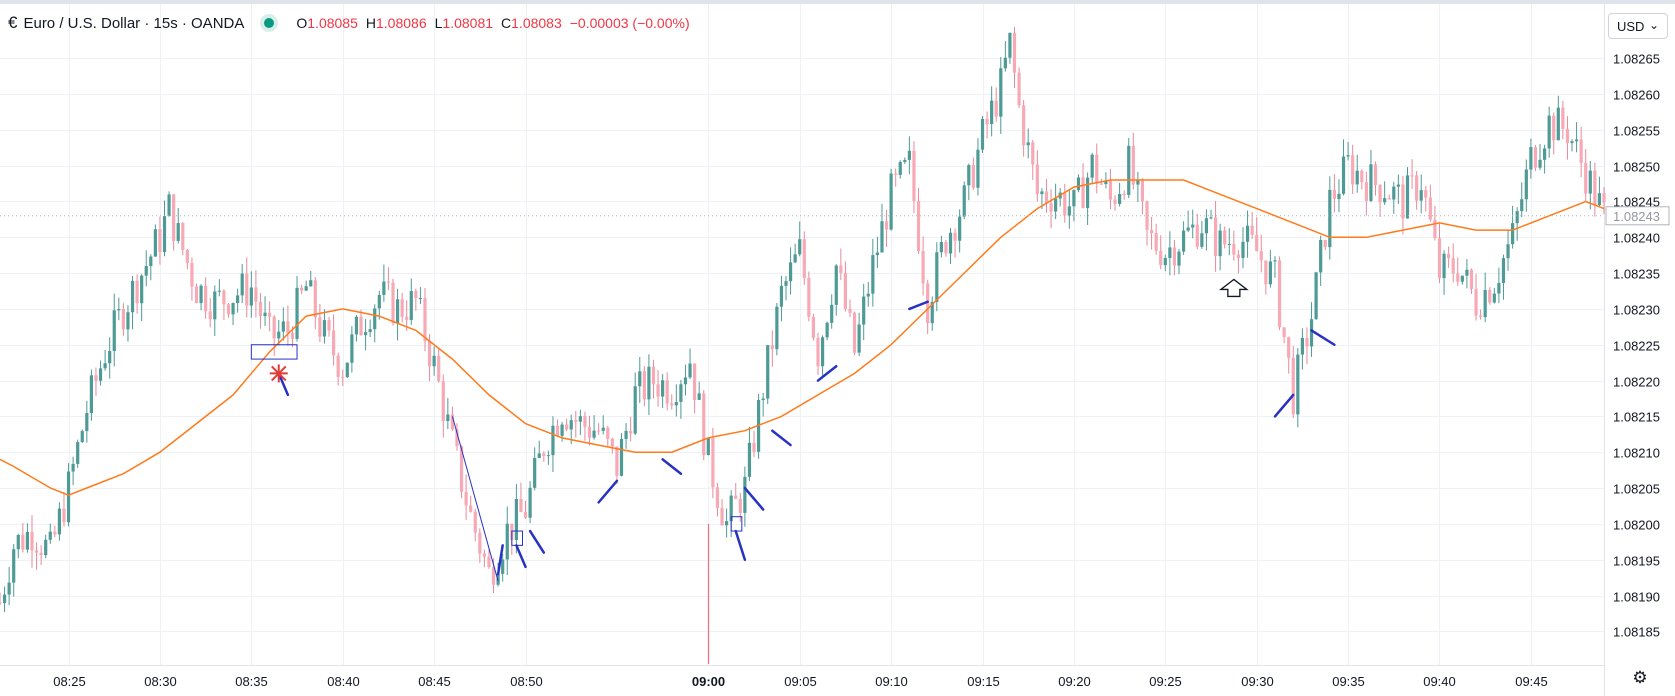 The image size is (1675, 696). Describe the element at coordinates (1636, 632) in the screenshot. I see `price-tick-label: 1.08185` at that location.